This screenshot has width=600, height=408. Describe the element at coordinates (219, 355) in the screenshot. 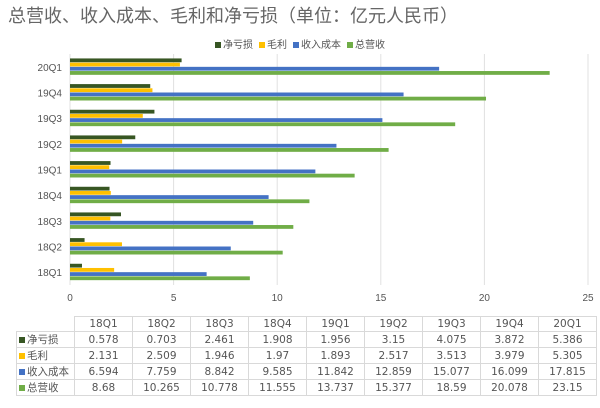

I see `table-cell: 1.946` at that location.